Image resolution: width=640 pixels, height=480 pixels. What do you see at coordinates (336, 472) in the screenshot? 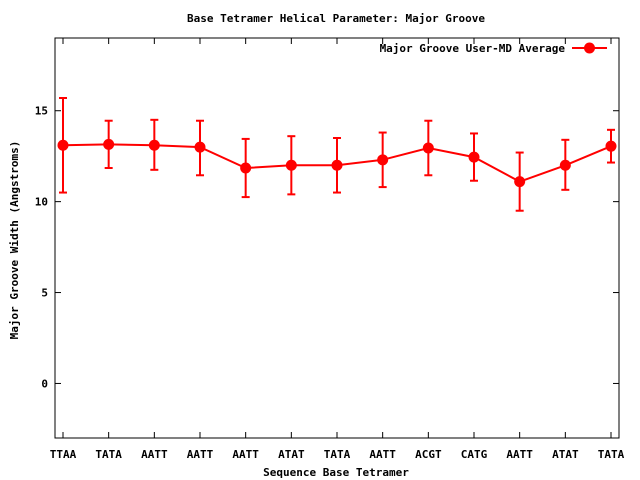
I see `x-axis-label: Sequence Base Tetramer` at bounding box center [336, 472].